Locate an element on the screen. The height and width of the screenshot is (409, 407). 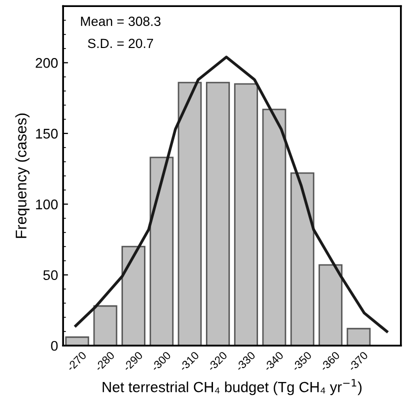
y-tick-label: 0 is located at coordinates (54, 345).